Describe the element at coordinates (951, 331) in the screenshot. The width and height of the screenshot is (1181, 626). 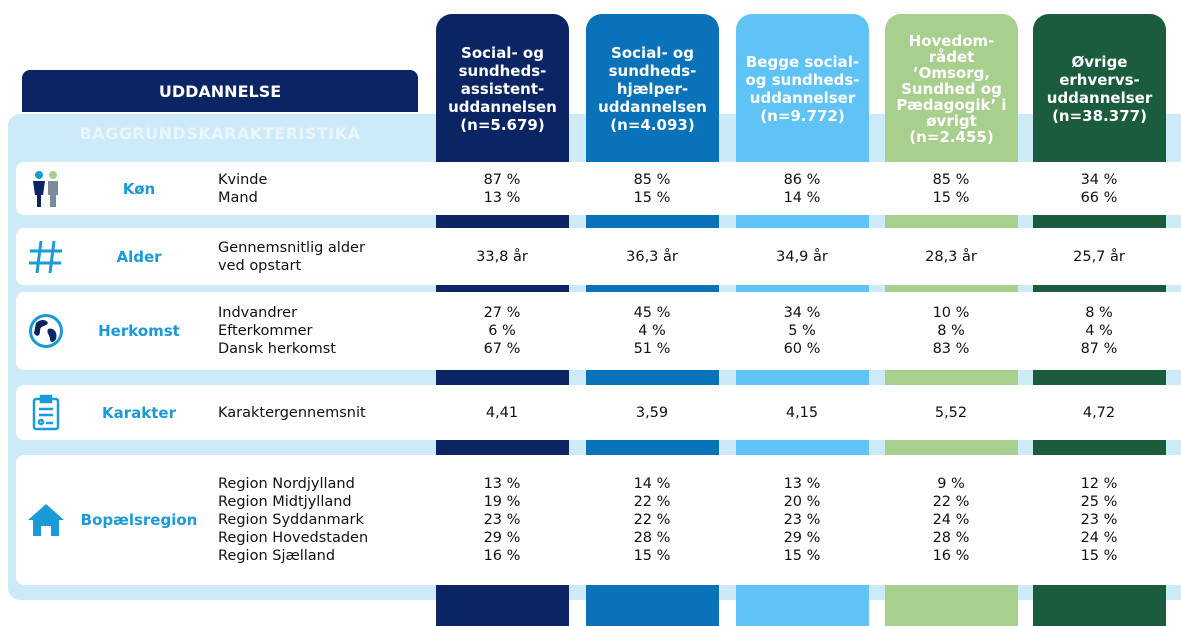
I see `row-values: 10 % 8 % 83 %` at that location.